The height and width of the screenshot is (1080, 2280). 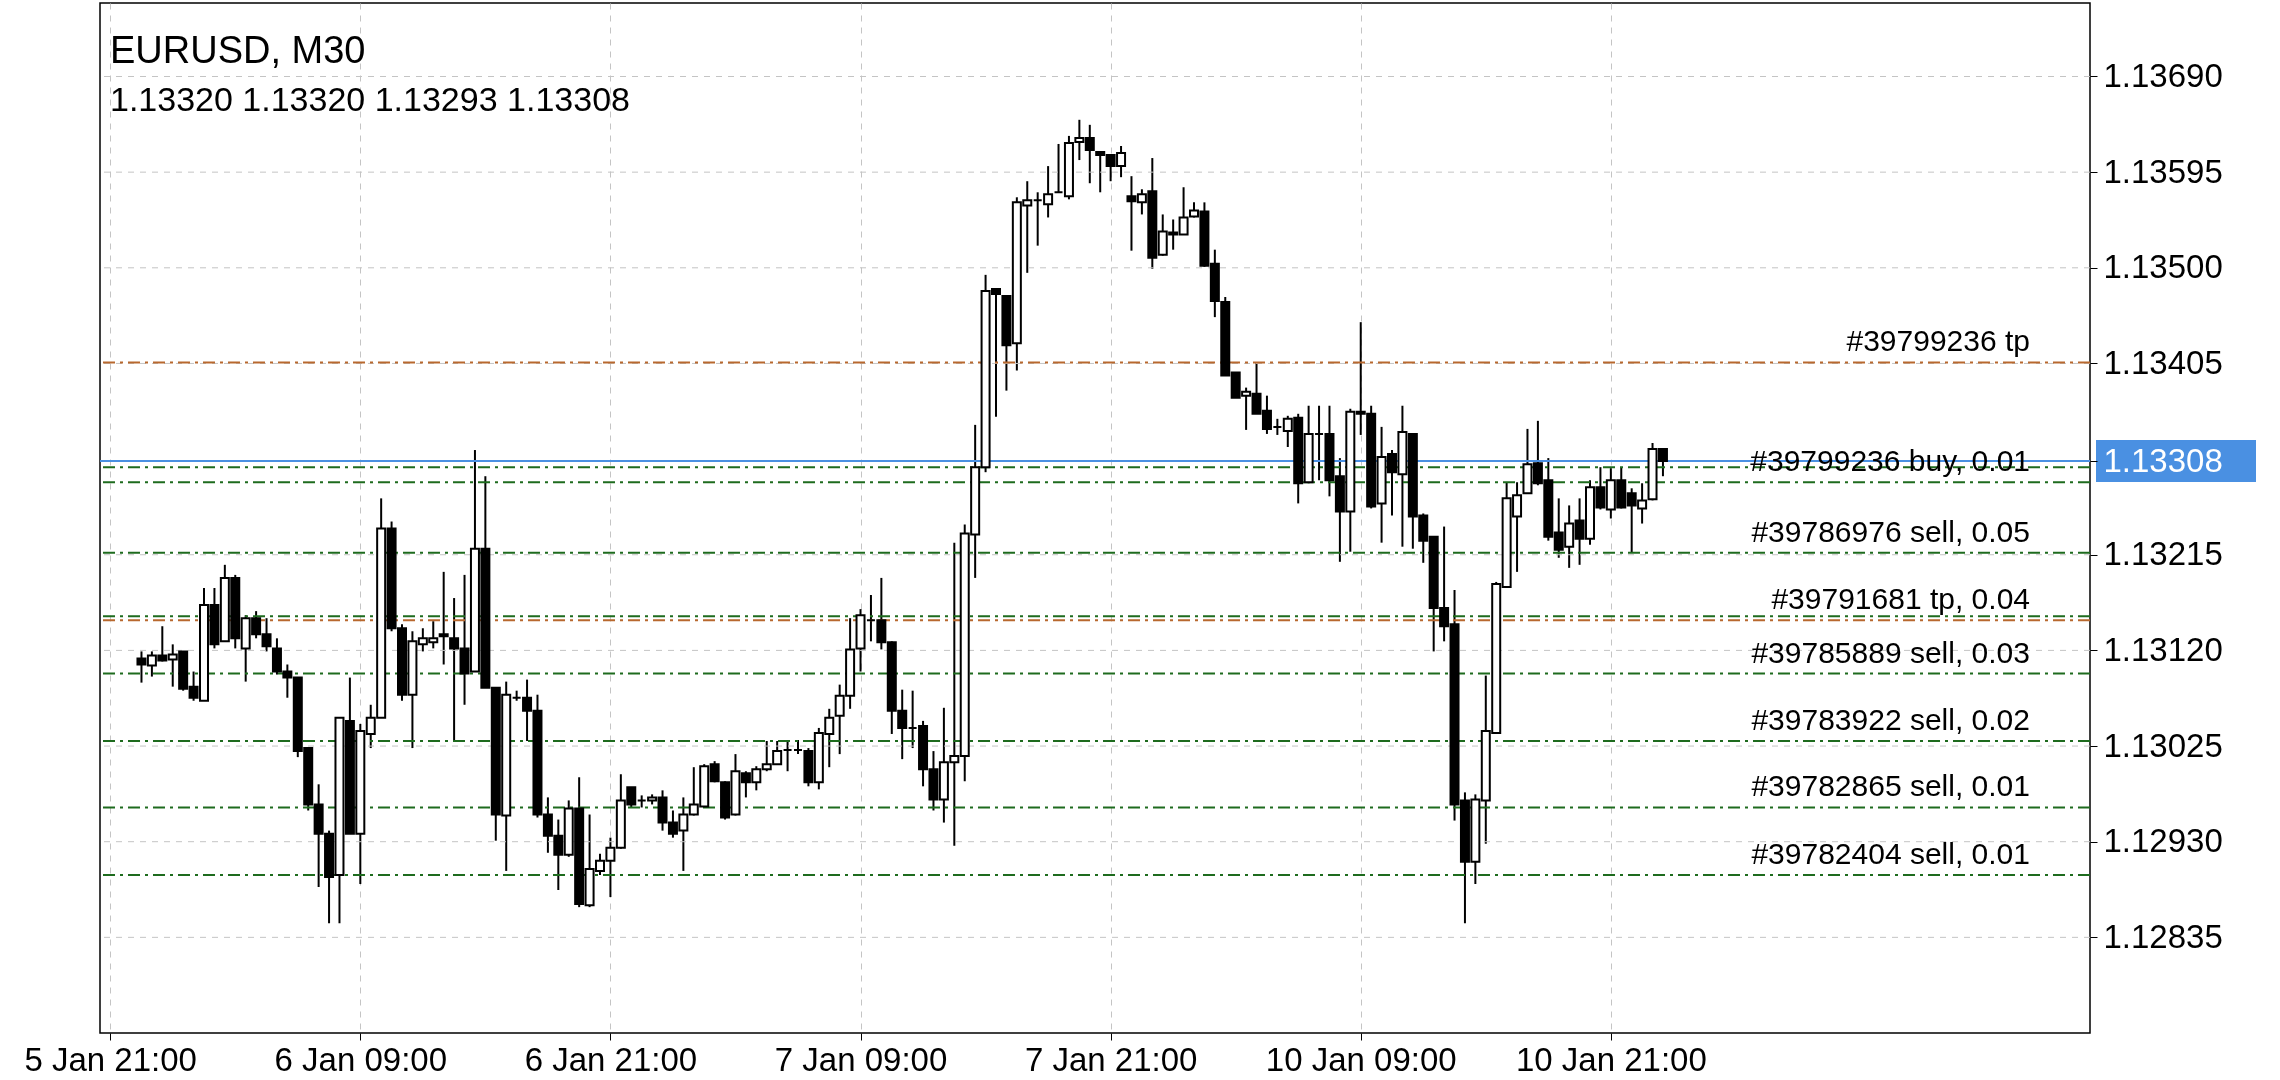 What do you see at coordinates (361, 1059) in the screenshot?
I see `x-tick-label: 6 Jan 09:00` at bounding box center [361, 1059].